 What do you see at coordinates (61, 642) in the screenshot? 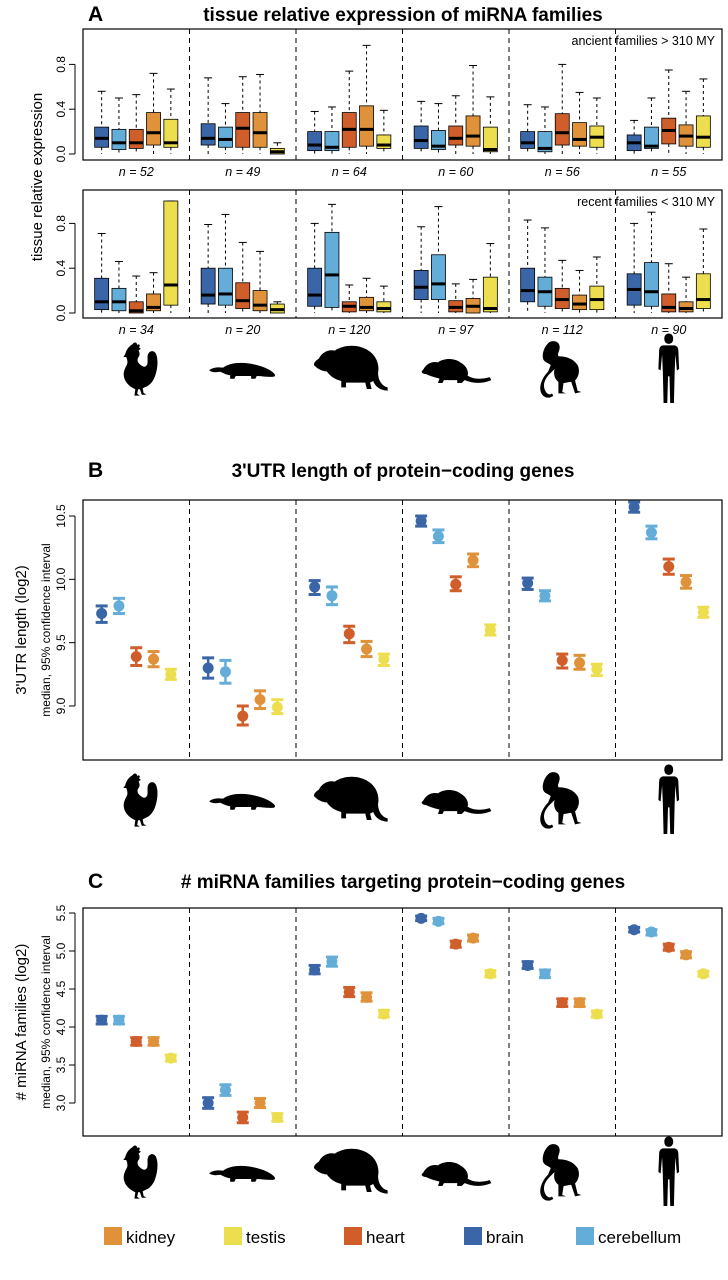
I see `y-tick-label: 9.5` at bounding box center [61, 642].